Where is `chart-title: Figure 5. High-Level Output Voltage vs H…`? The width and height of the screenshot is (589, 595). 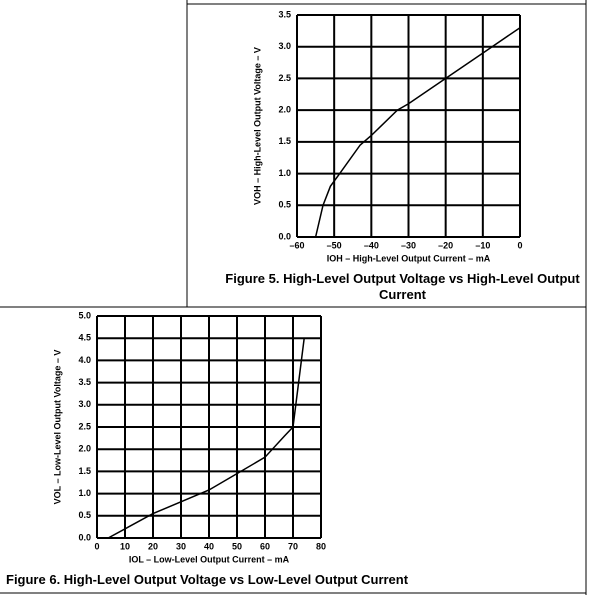 chart-title: Figure 5. High-Level Output Voltage vs H… is located at coordinates (402, 286).